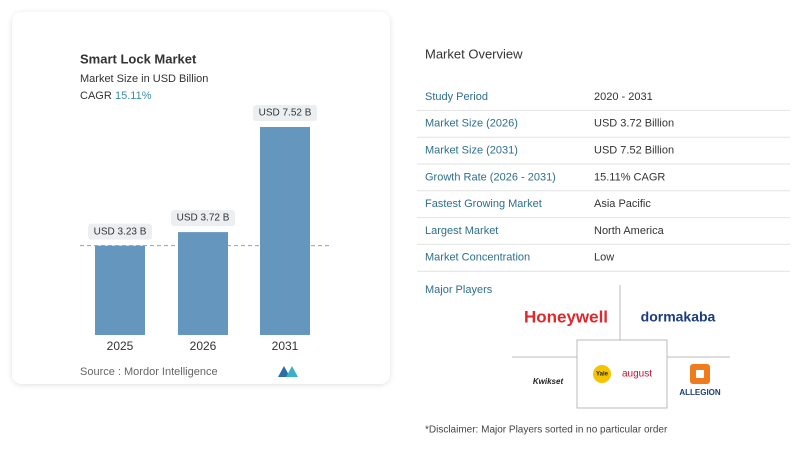 The image size is (800, 459). What do you see at coordinates (144, 79) in the screenshot?
I see `chart-subtitle: Market Size in USD Billion` at bounding box center [144, 79].